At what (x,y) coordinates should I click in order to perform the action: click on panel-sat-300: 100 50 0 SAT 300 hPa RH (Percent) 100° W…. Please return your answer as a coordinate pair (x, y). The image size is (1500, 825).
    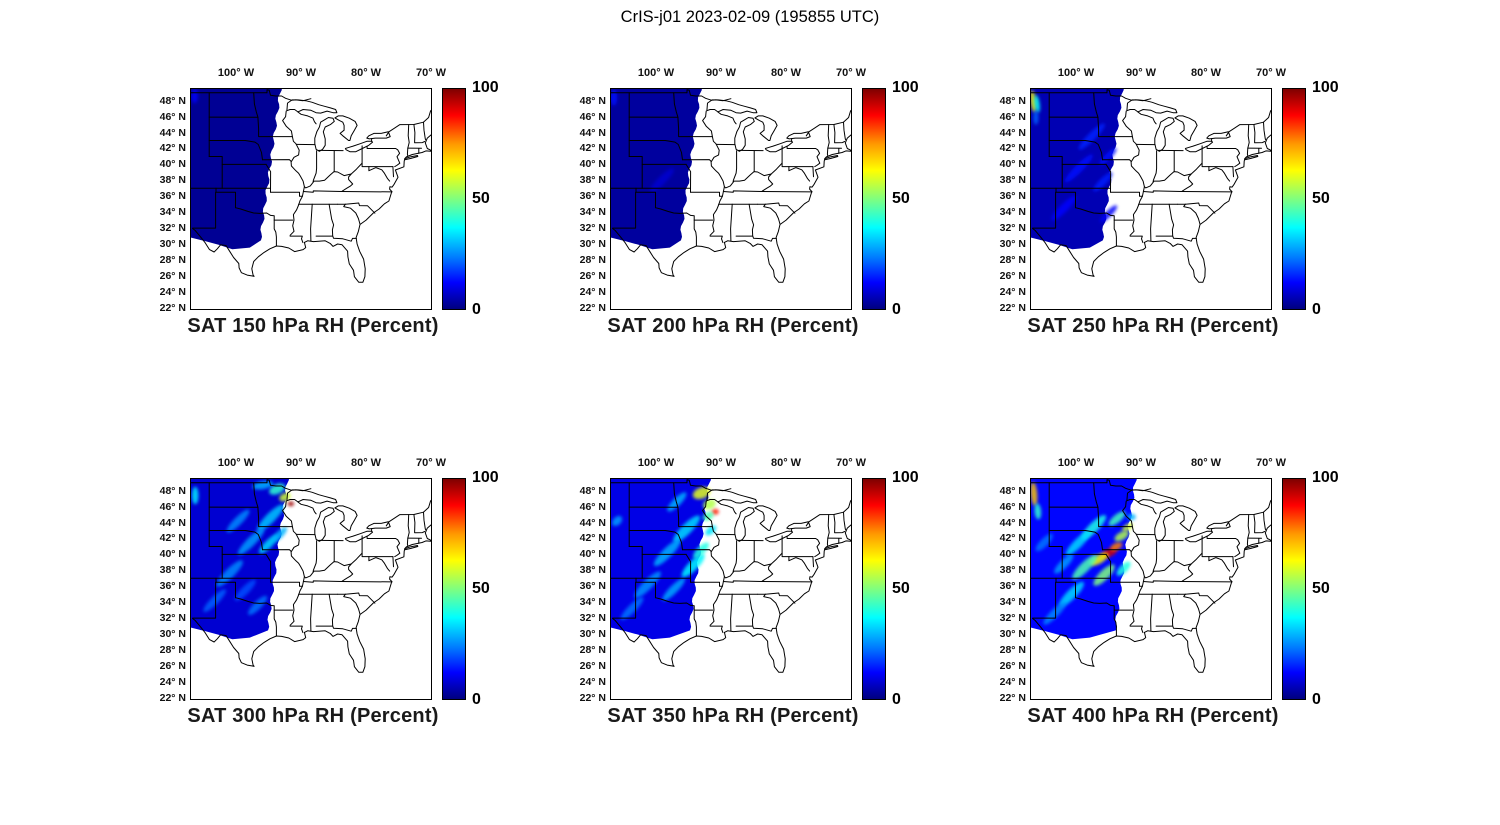
    Looking at the image, I should click on (358, 591).